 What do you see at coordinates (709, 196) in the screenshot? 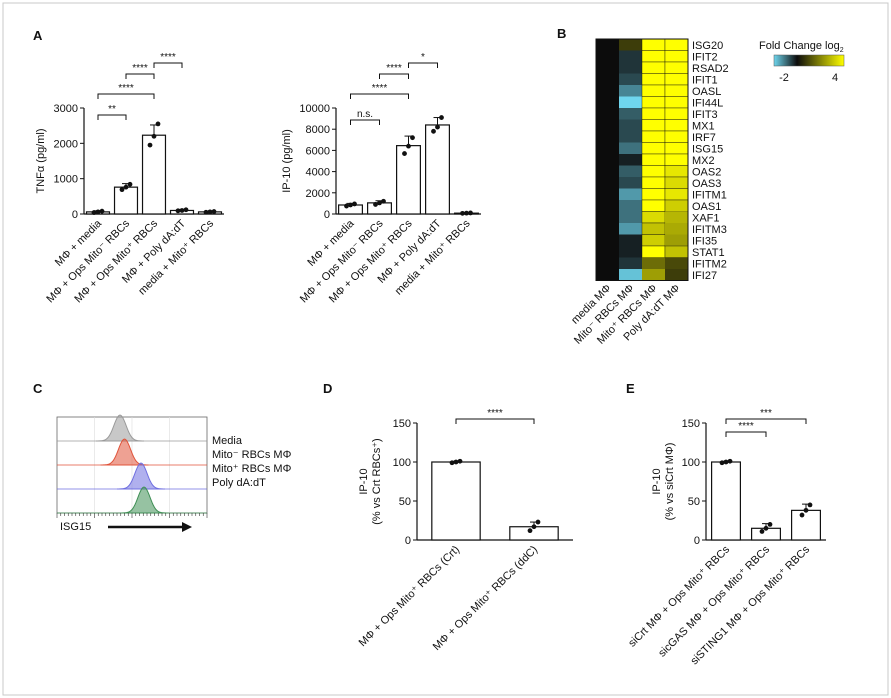
I see `heatmap-row-label: IFITM1` at bounding box center [709, 196].